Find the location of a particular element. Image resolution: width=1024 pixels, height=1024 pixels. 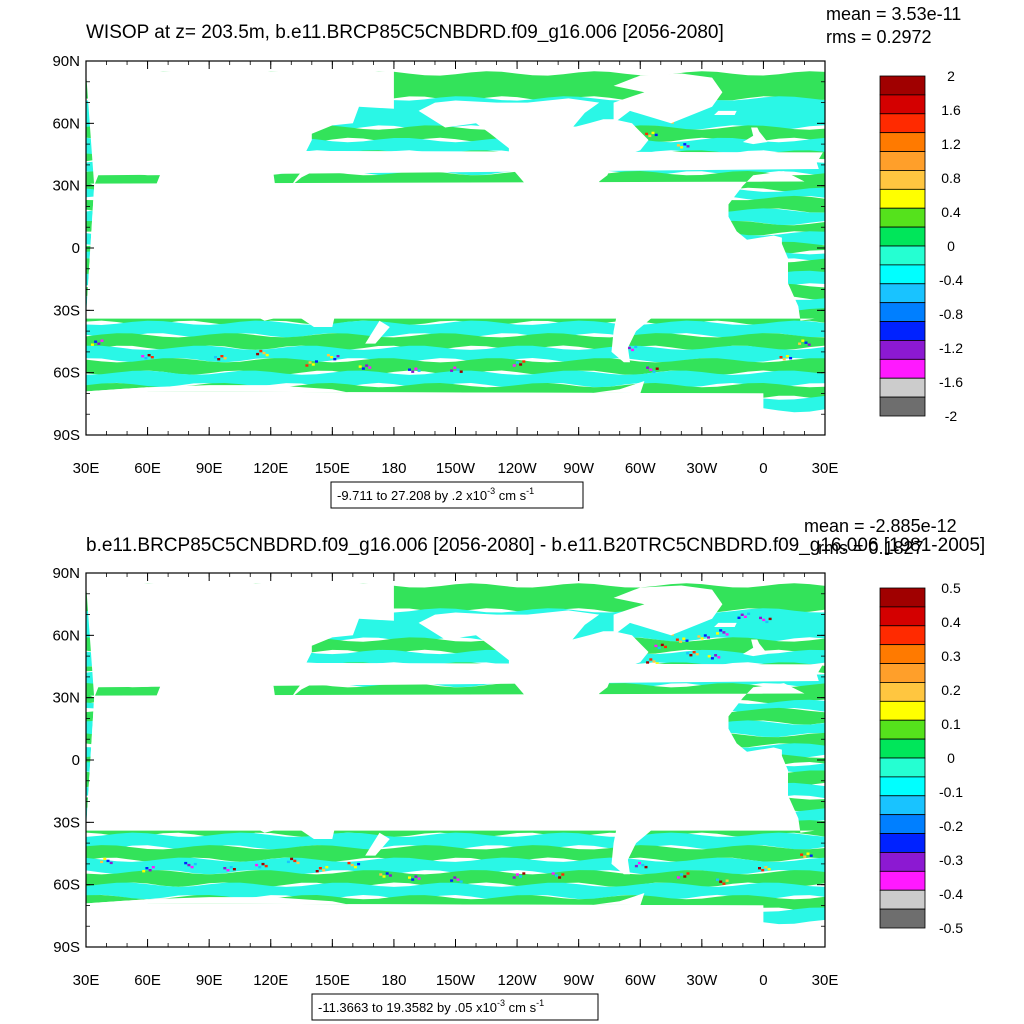

colorbar-label: 0.4 is located at coordinates (951, 622).